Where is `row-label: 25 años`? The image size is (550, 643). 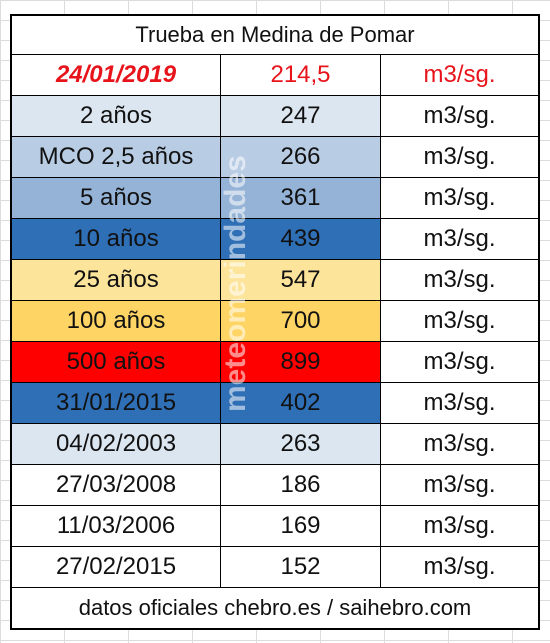
row-label: 25 años is located at coordinates (116, 280).